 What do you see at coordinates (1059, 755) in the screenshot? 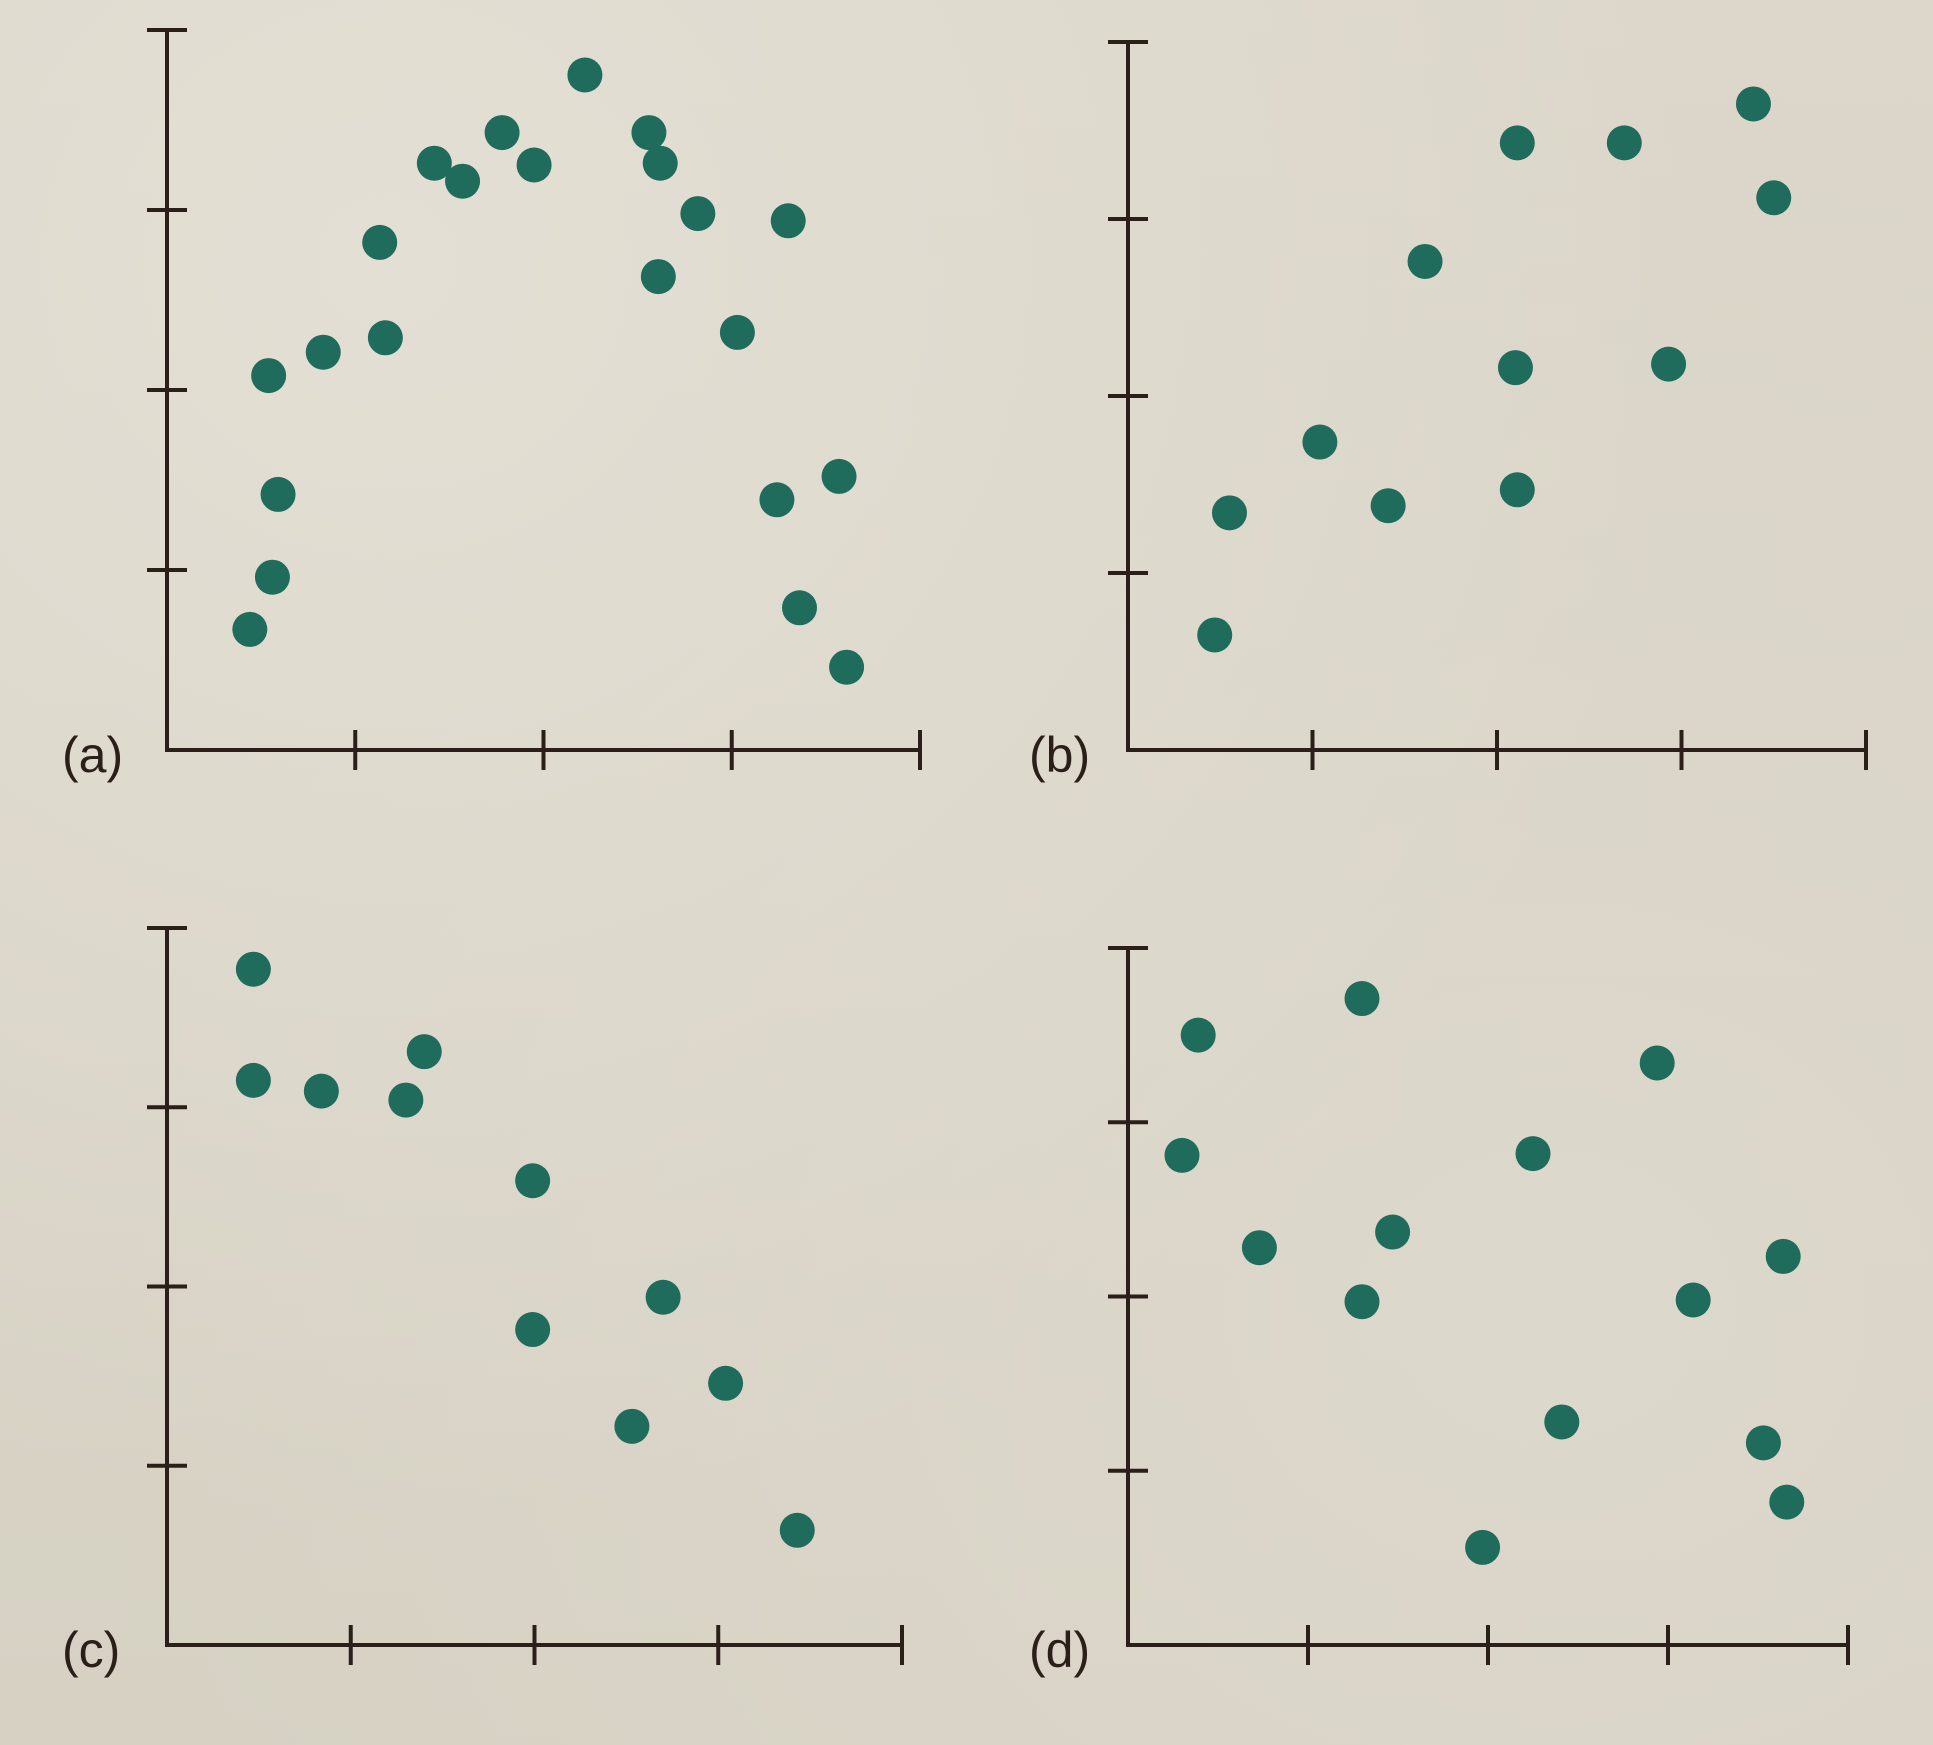
I see `panel-b-label: (b)` at bounding box center [1059, 755].